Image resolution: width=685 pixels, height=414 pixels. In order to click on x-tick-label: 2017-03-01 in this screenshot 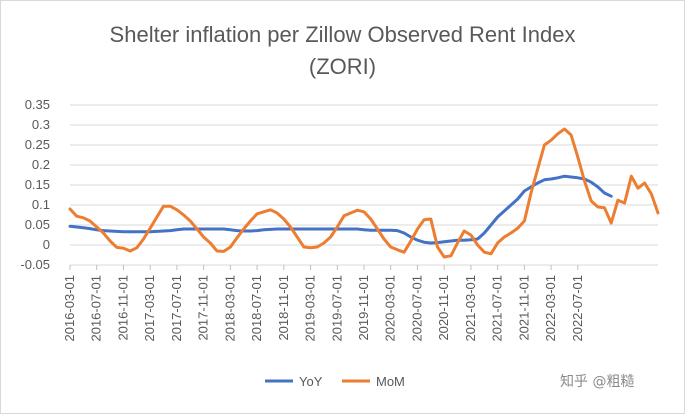, I will do `click(149, 308)`.